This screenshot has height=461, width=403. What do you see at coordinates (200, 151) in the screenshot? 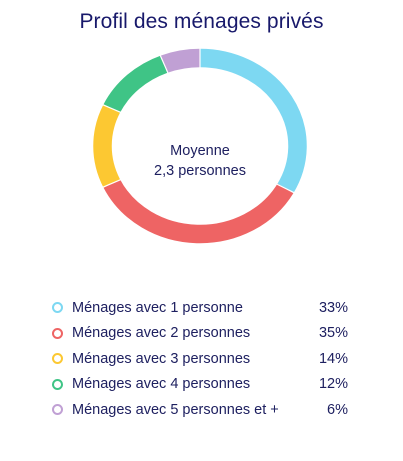
I see `center-label-line-1: Moyenne` at bounding box center [200, 151].